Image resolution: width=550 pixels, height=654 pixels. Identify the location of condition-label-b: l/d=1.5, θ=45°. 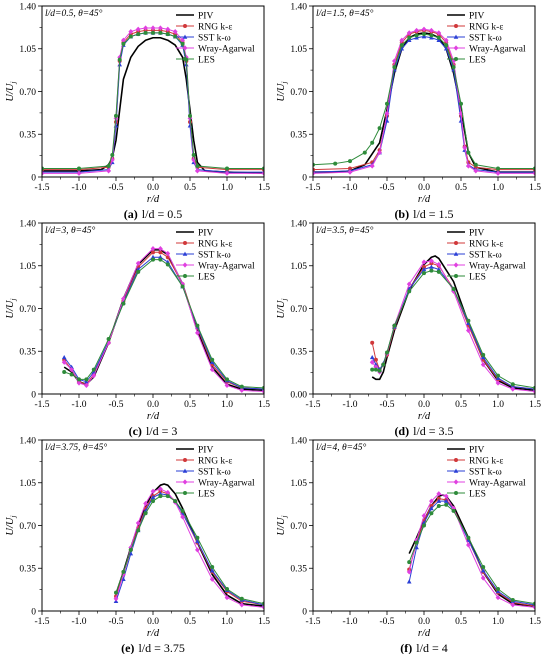
(345, 13).